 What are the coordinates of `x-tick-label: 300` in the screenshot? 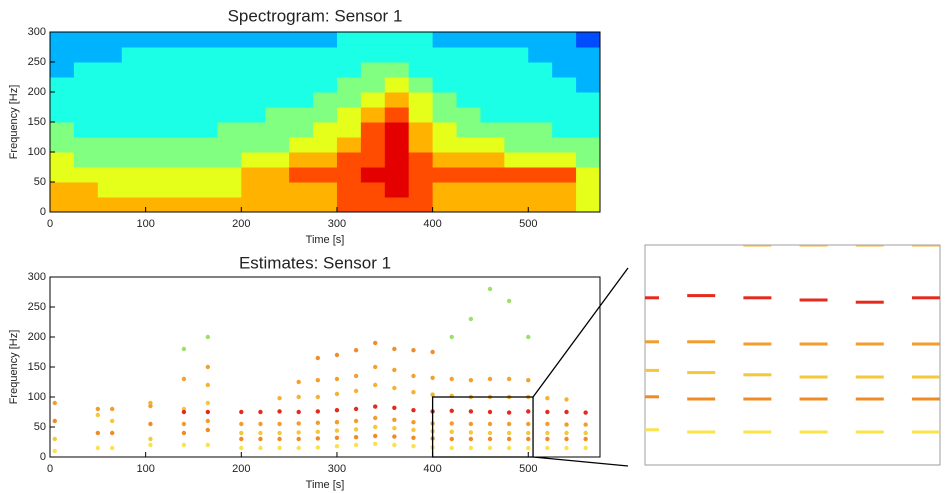 It's located at (337, 224).